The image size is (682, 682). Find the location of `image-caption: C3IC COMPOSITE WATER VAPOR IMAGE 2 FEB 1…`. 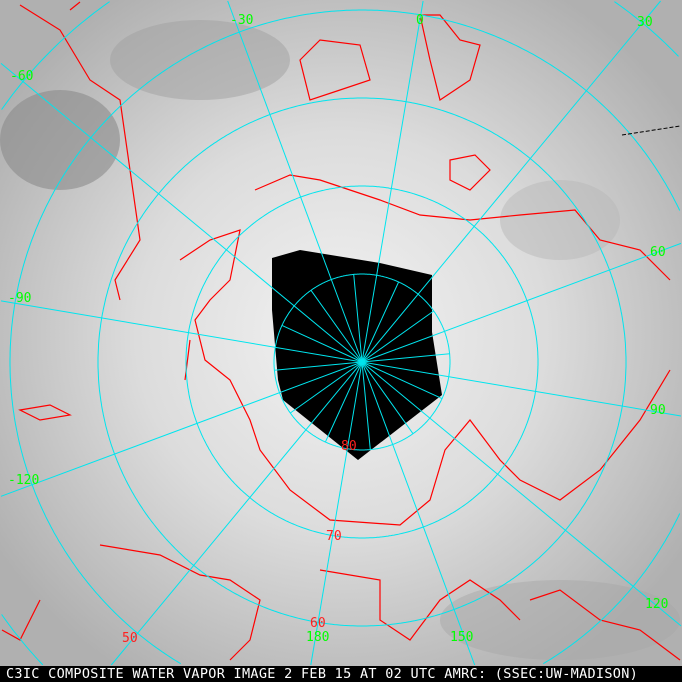

image-caption: C3IC COMPOSITE WATER VAPOR IMAGE 2 FEB 1… is located at coordinates (341, 674).